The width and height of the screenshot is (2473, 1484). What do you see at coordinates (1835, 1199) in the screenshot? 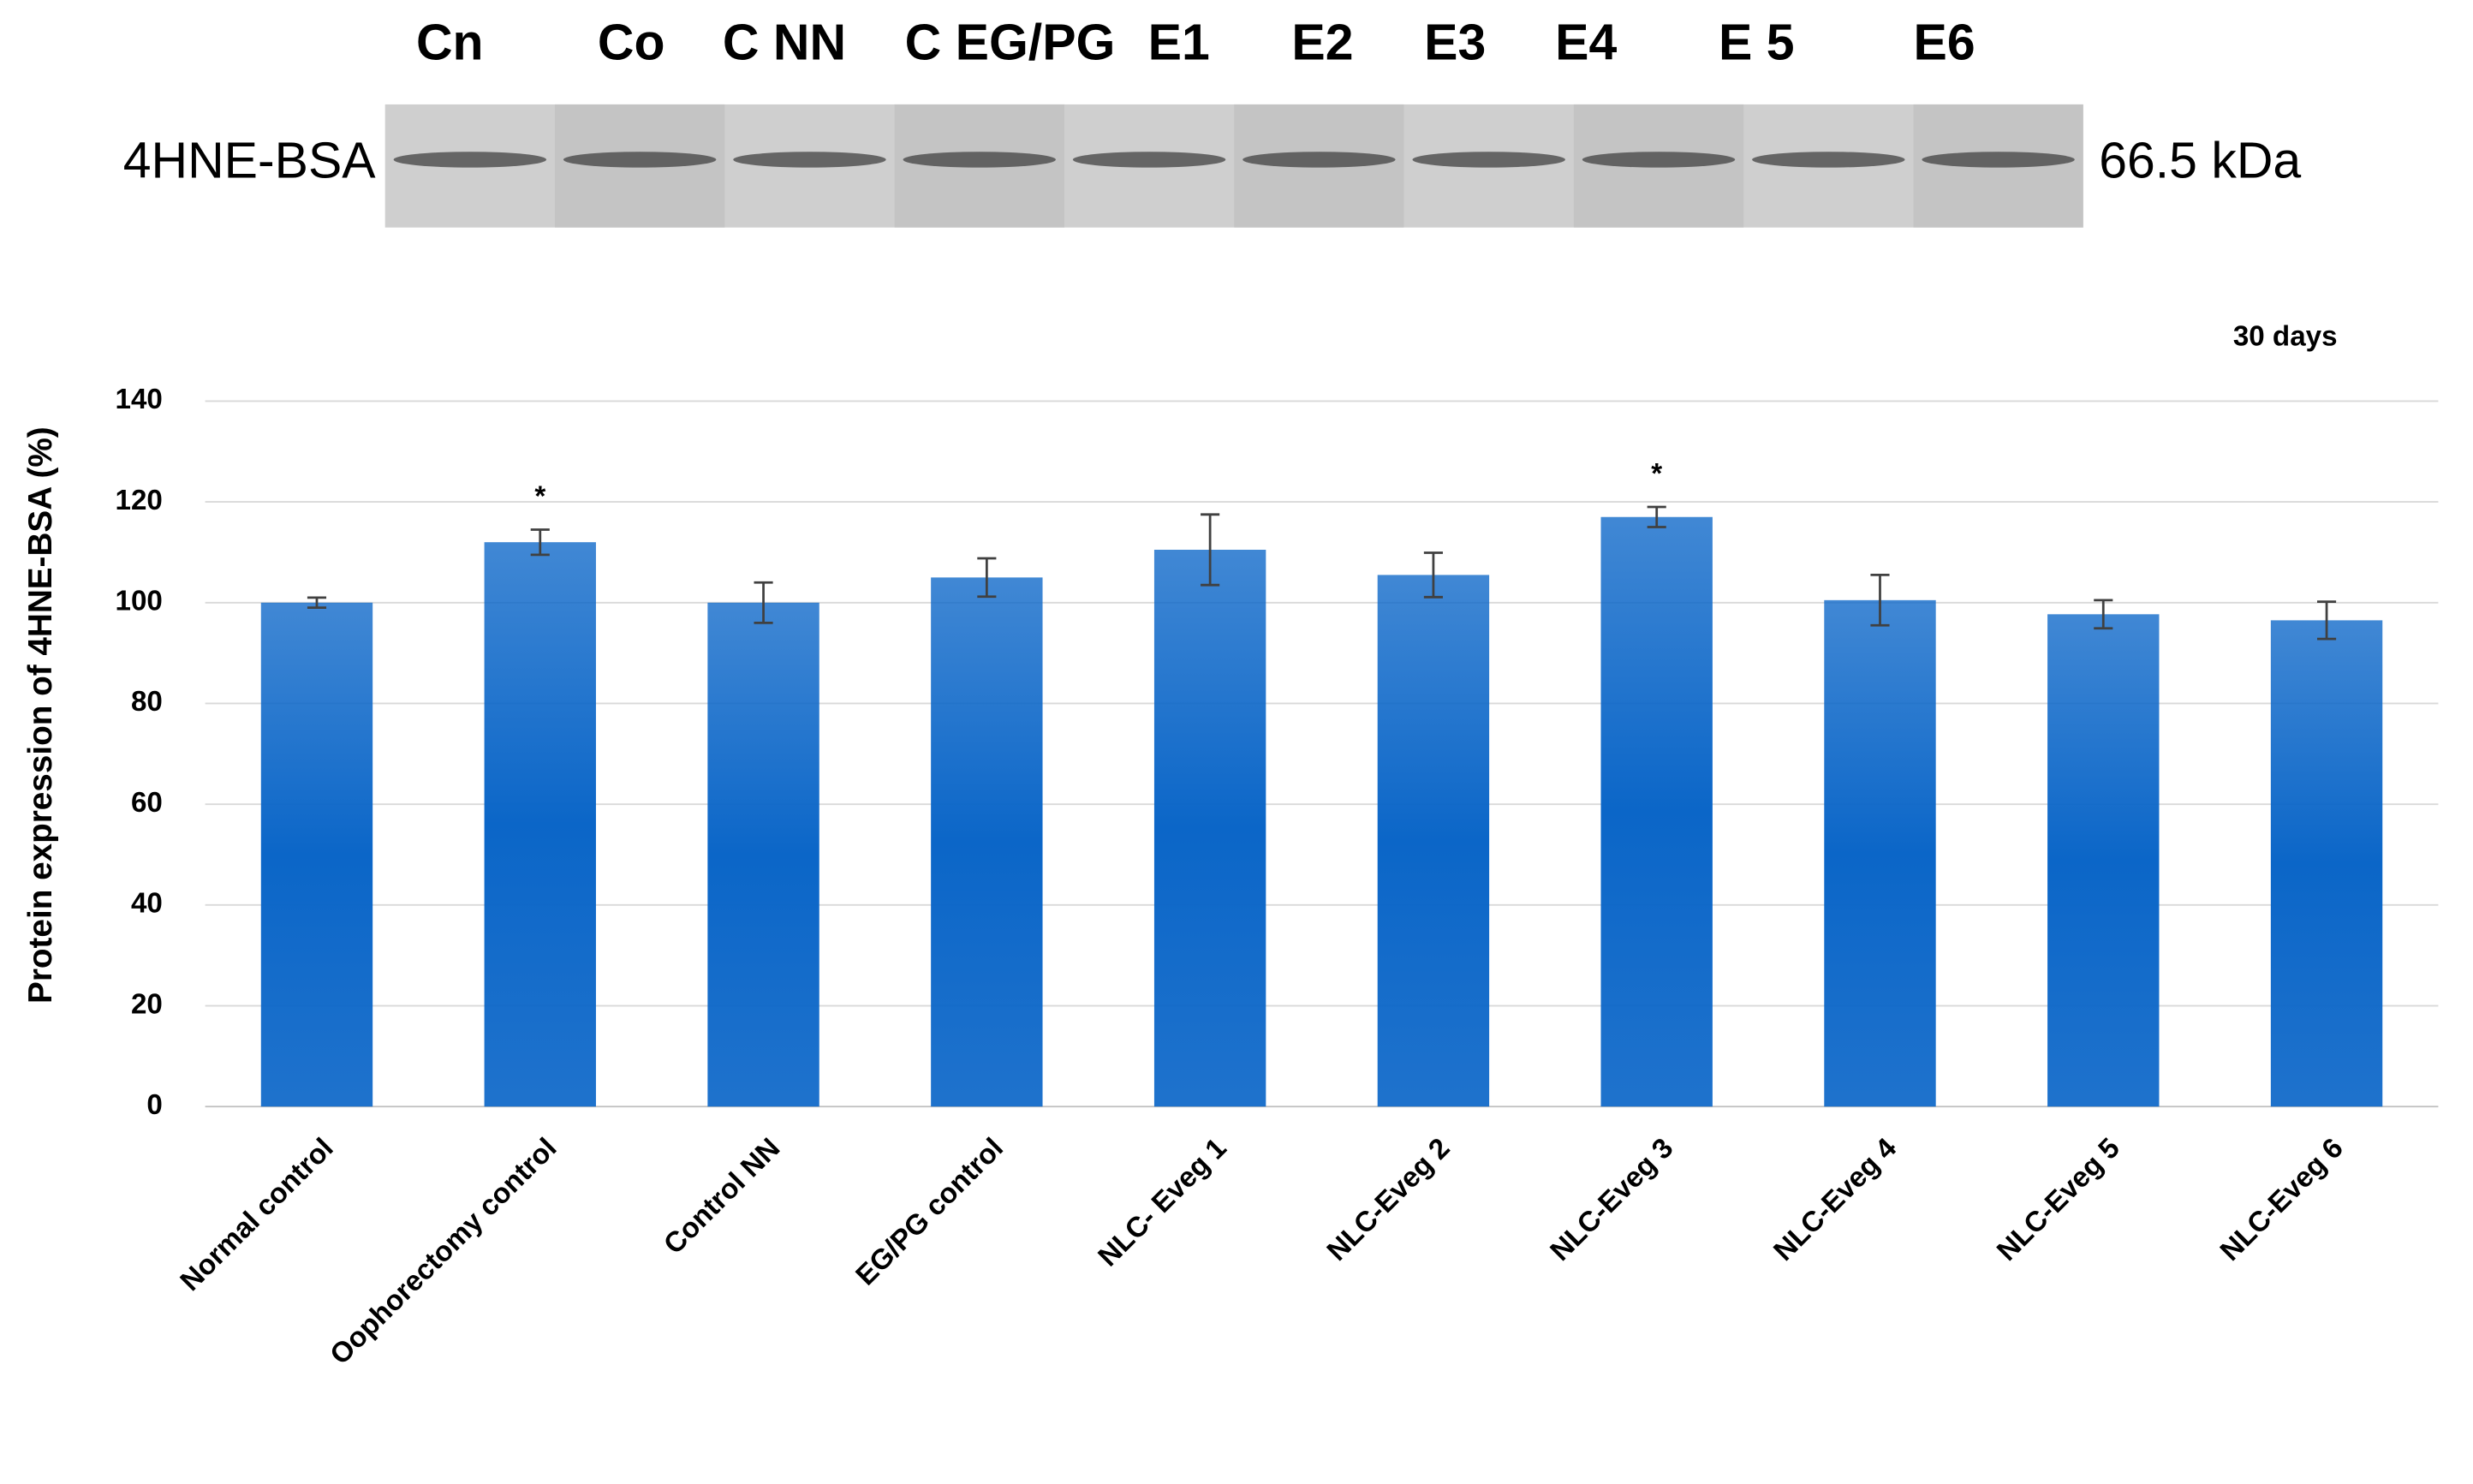
I see `x-tick-label: NLC-Eveg 4` at bounding box center [1835, 1199].